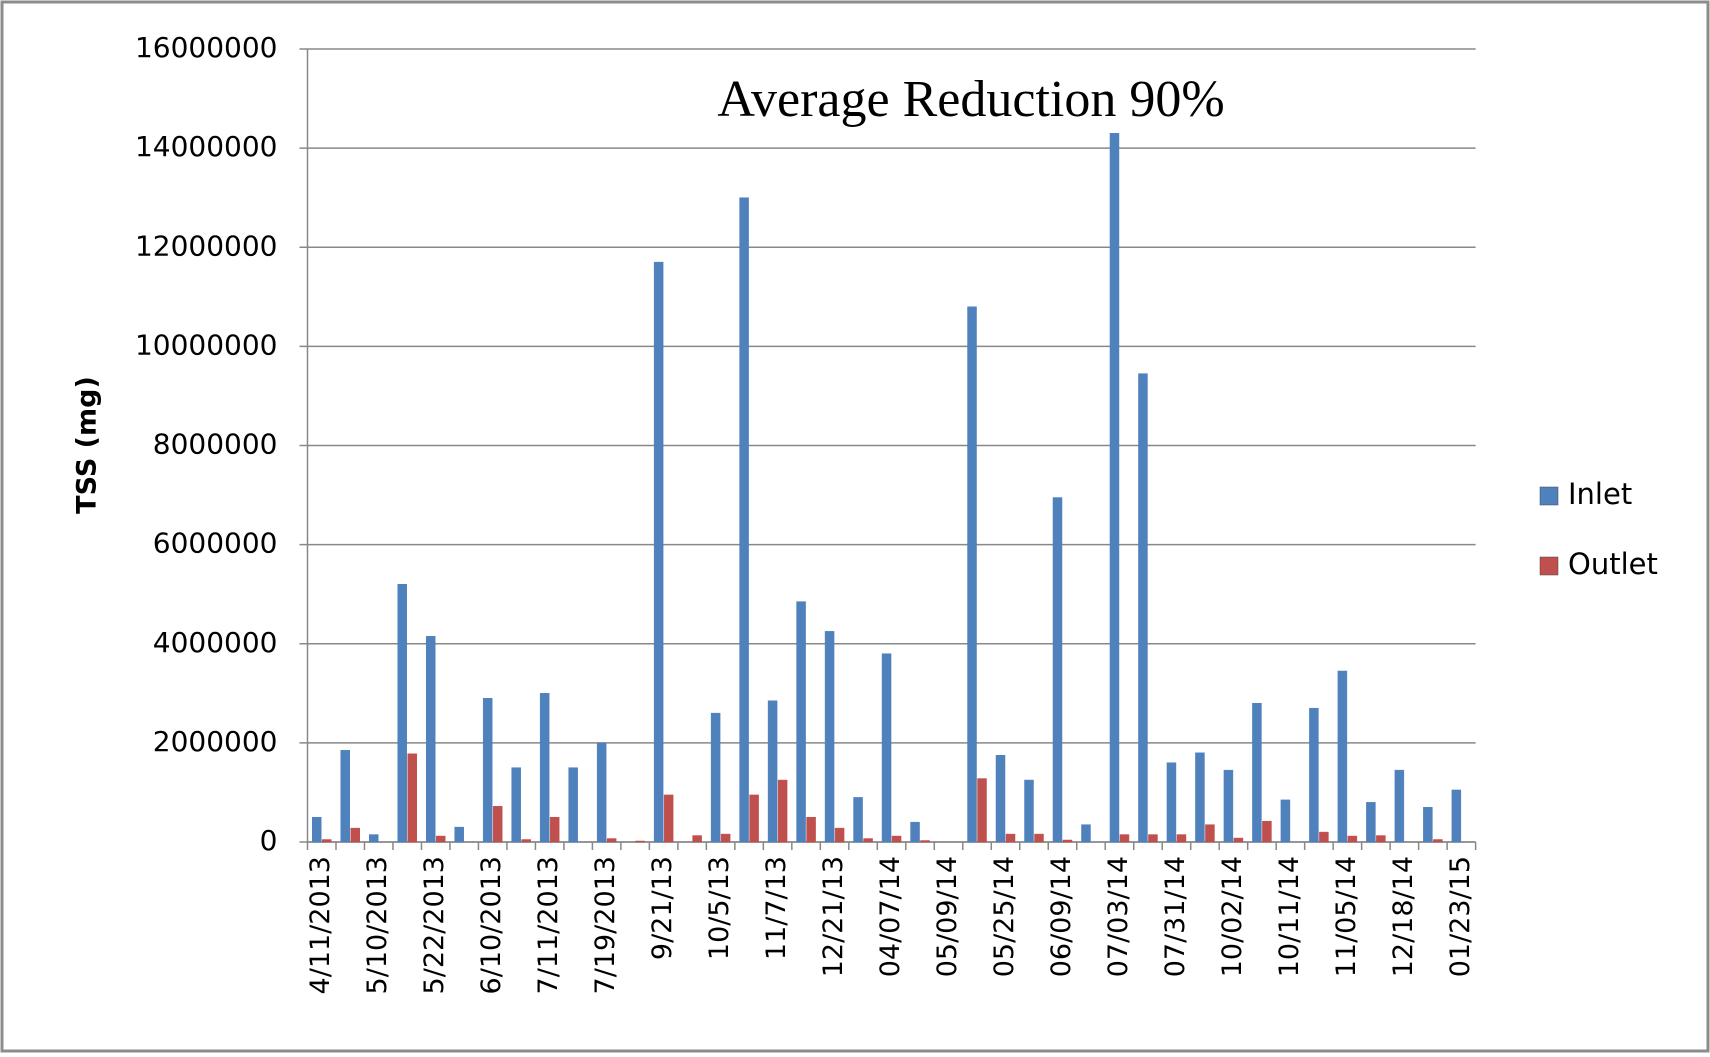  Describe the element at coordinates (1061, 916) in the screenshot. I see `x-tick-label: 06/09/14` at that location.